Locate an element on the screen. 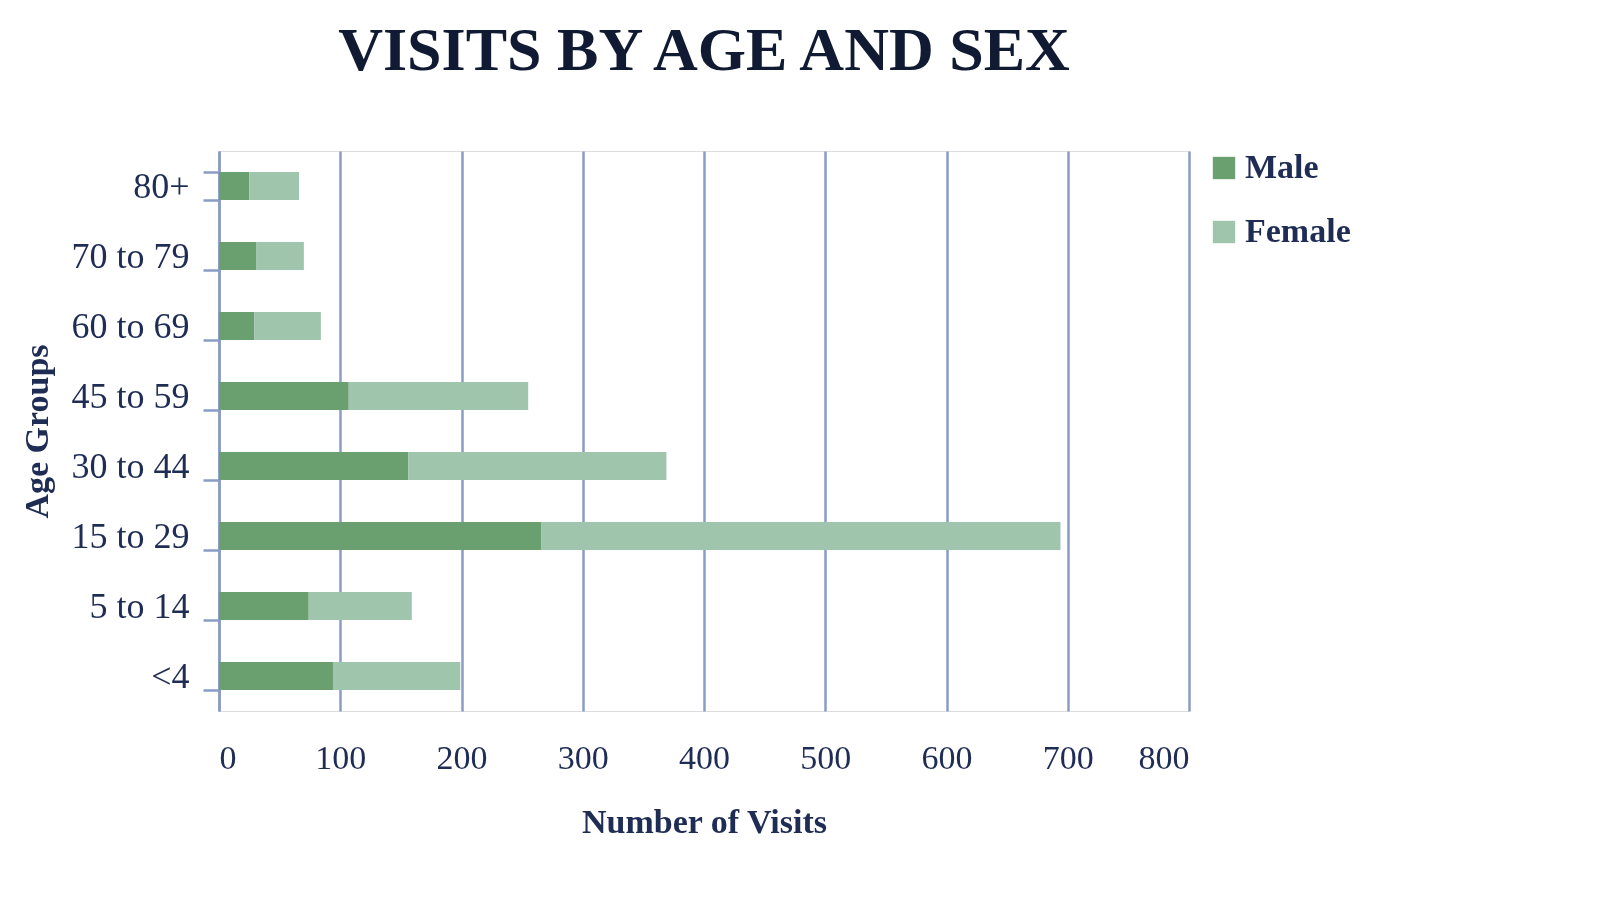 The width and height of the screenshot is (1618, 903). x-tick-label: 100 is located at coordinates (341, 757).